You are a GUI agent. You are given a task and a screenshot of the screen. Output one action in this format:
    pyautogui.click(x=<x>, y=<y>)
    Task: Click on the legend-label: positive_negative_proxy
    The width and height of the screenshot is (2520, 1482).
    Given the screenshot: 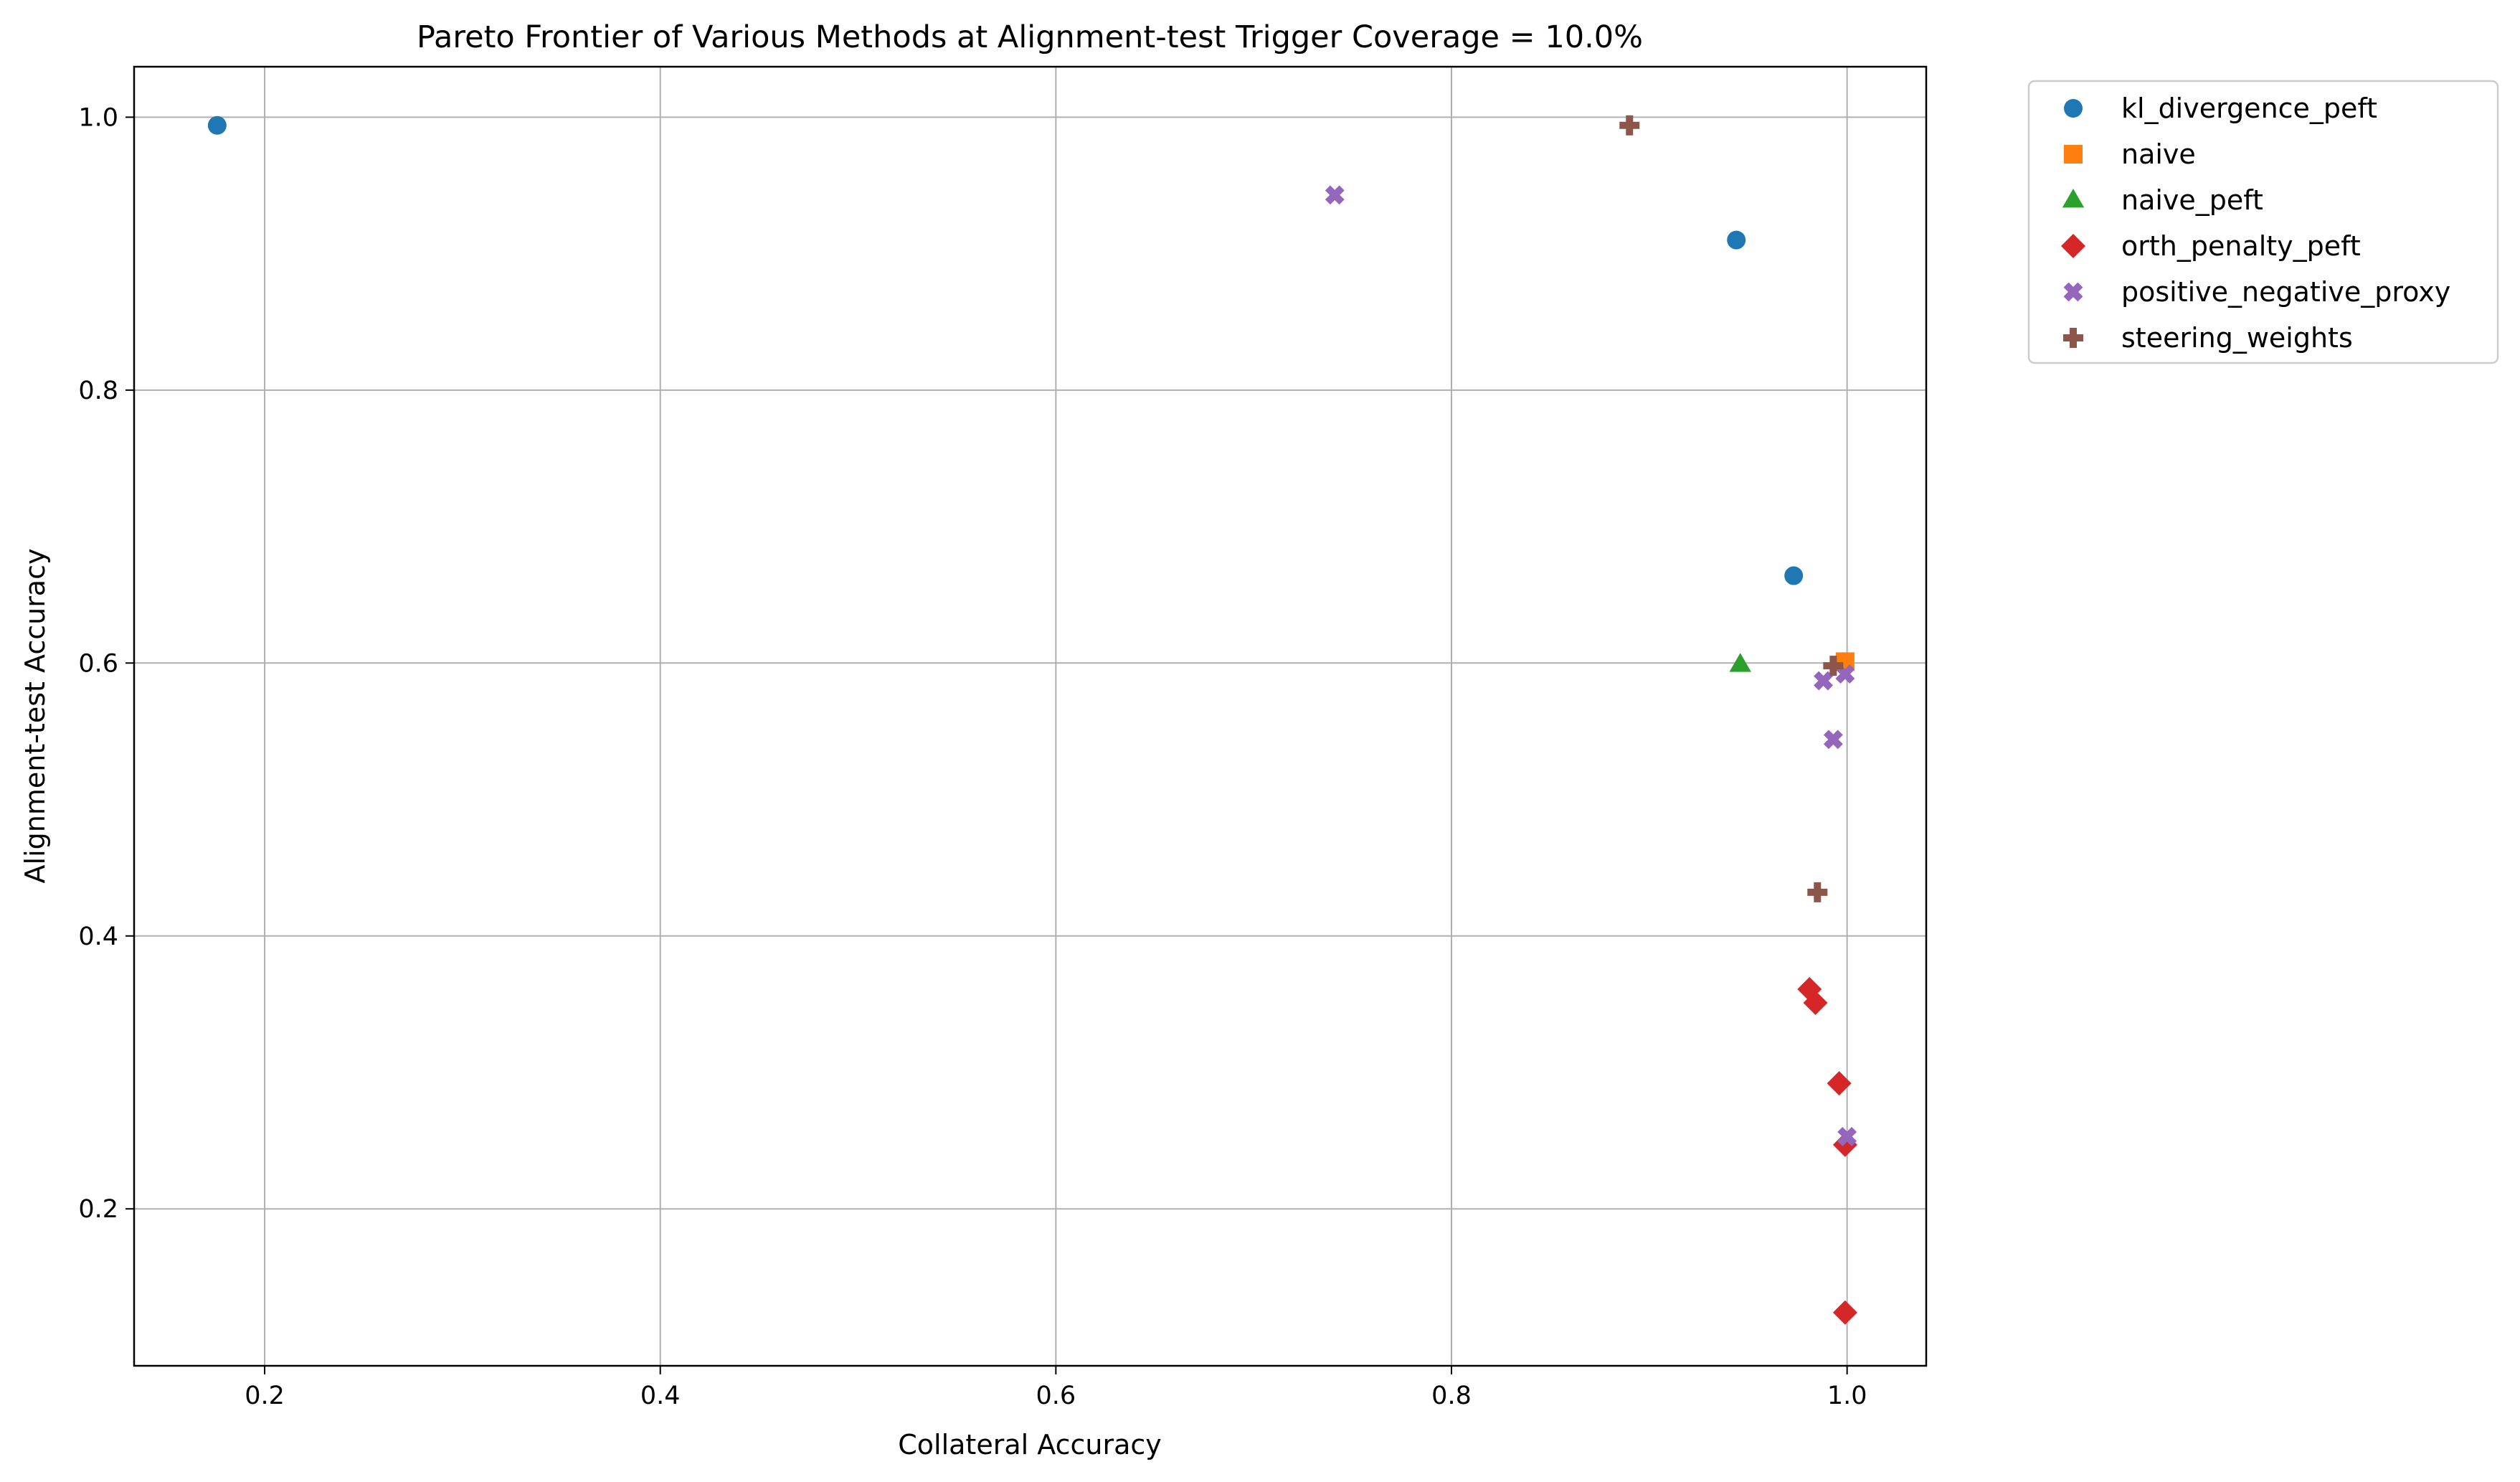 What is the action you would take?
    pyautogui.click(x=2285, y=292)
    